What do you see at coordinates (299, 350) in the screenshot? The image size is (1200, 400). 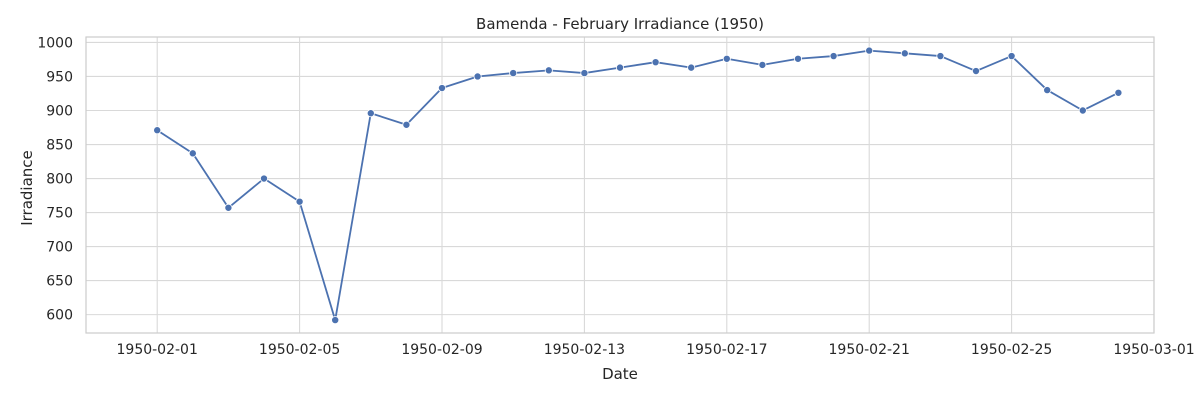 I see `x-tick-label: 1950-02-05` at bounding box center [299, 350].